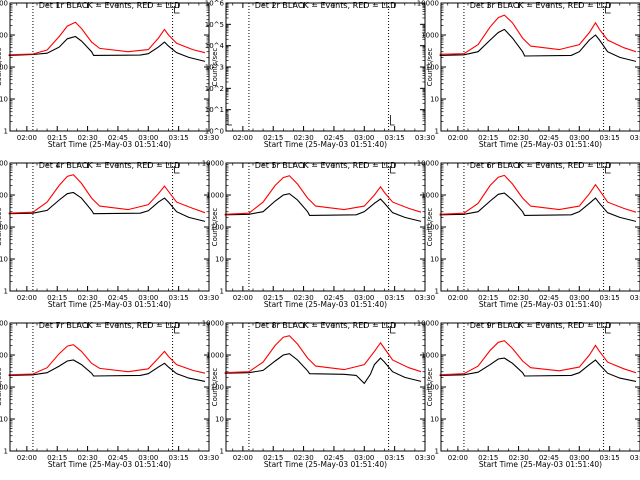 This screenshot has width=640, height=480. I want to click on y-tick-label: 10^2, so click(214, 89).